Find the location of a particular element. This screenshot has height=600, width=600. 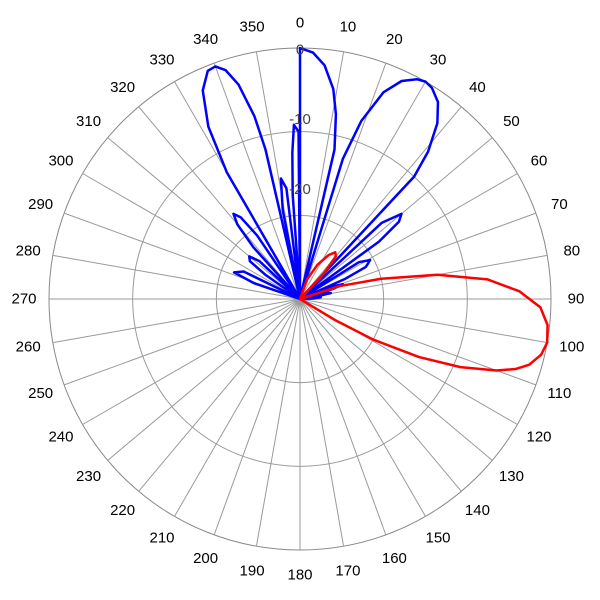

angle-tick-label: 270 is located at coordinates (23, 299).